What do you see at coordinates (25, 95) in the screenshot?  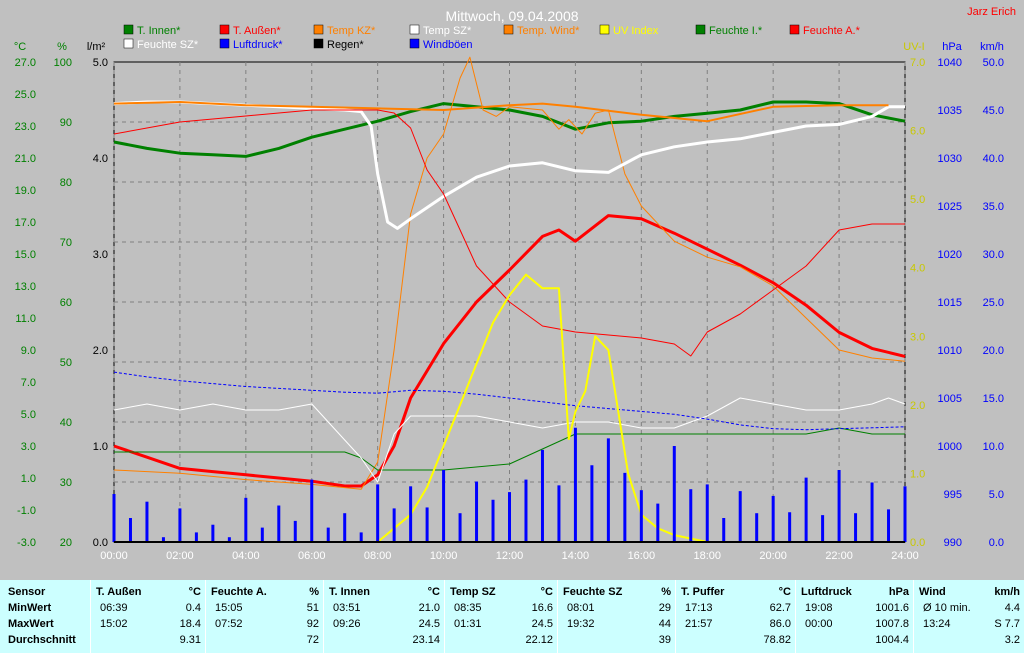 I see `tick-label-temp: 25.0` at bounding box center [25, 95].